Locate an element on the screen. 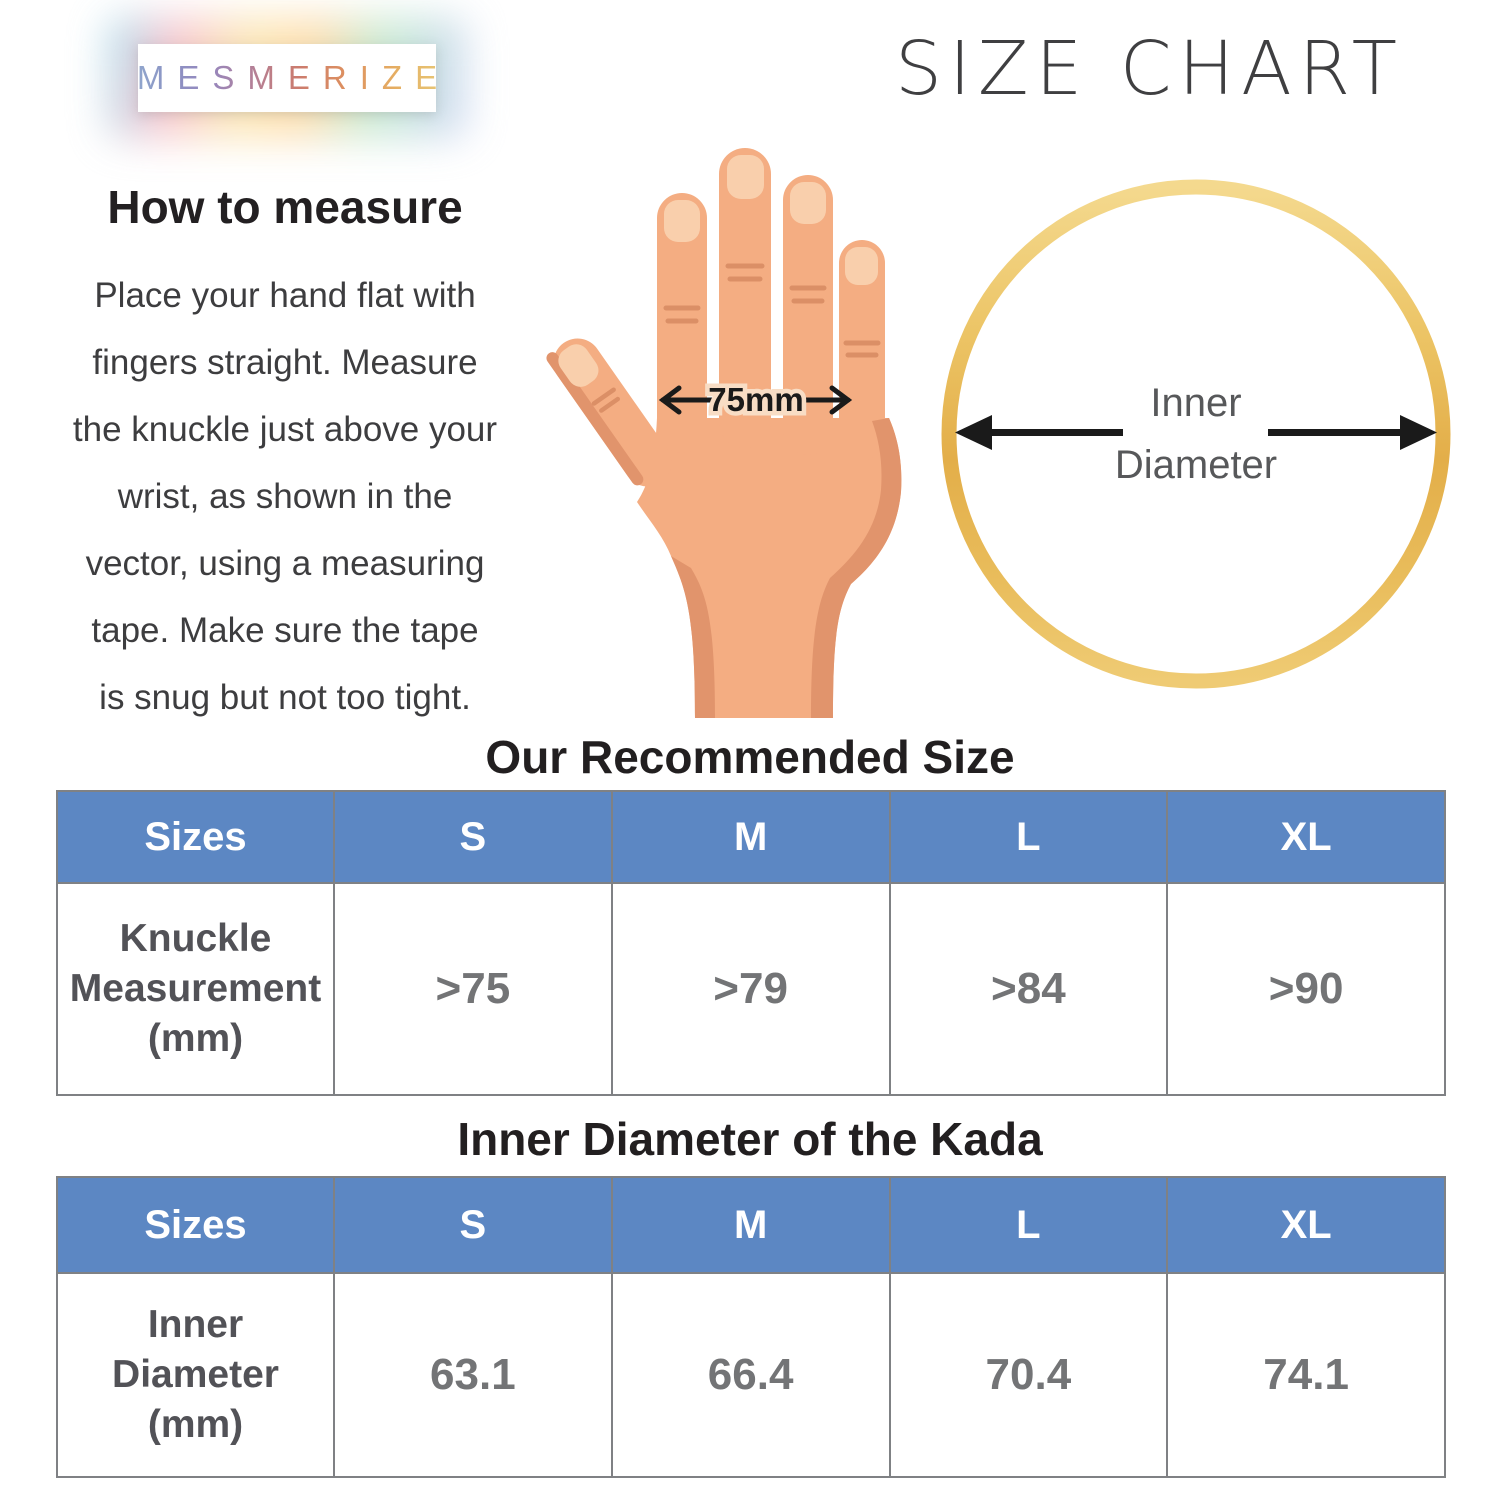  cell-value: >90 is located at coordinates (1306, 989).